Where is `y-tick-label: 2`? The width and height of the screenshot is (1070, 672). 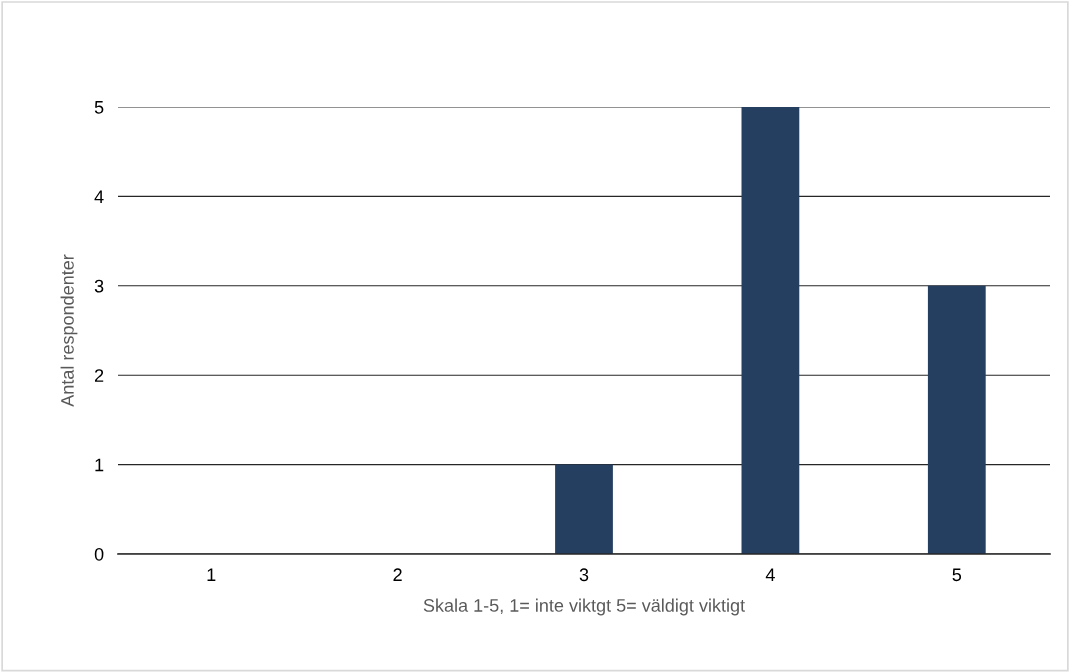 y-tick-label: 2 is located at coordinates (99, 375).